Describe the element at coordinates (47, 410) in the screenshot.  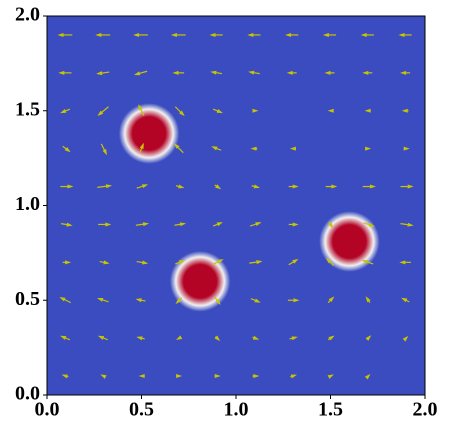
I see `x-tick-label: 0.0` at that location.